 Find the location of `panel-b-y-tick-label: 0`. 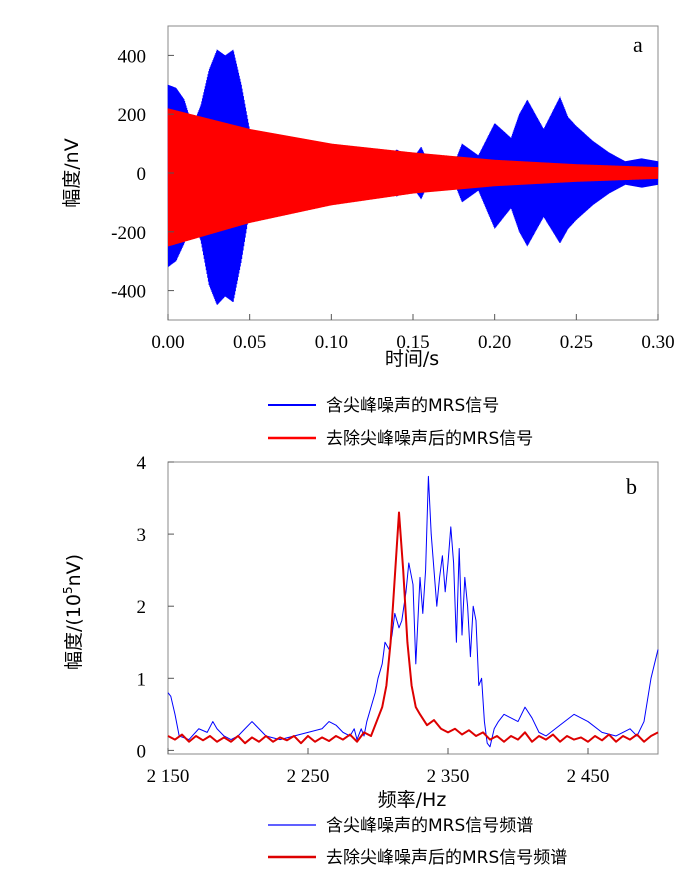

panel-b-y-tick-label: 0 is located at coordinates (142, 751).